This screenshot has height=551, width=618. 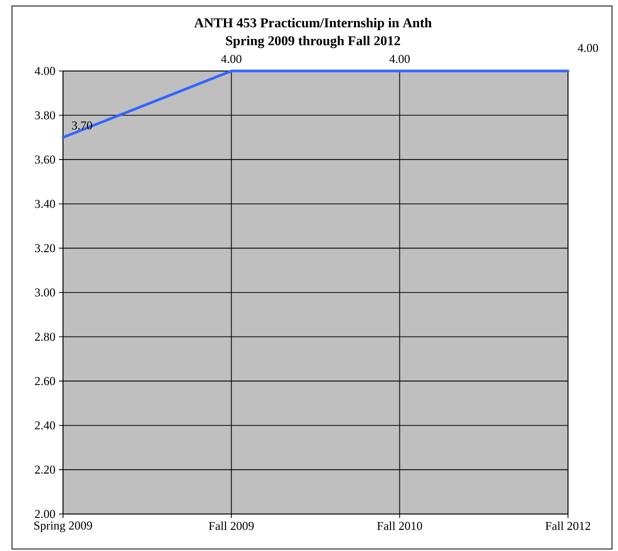 I want to click on x-tick-label: Spring 2009, so click(x=63, y=527).